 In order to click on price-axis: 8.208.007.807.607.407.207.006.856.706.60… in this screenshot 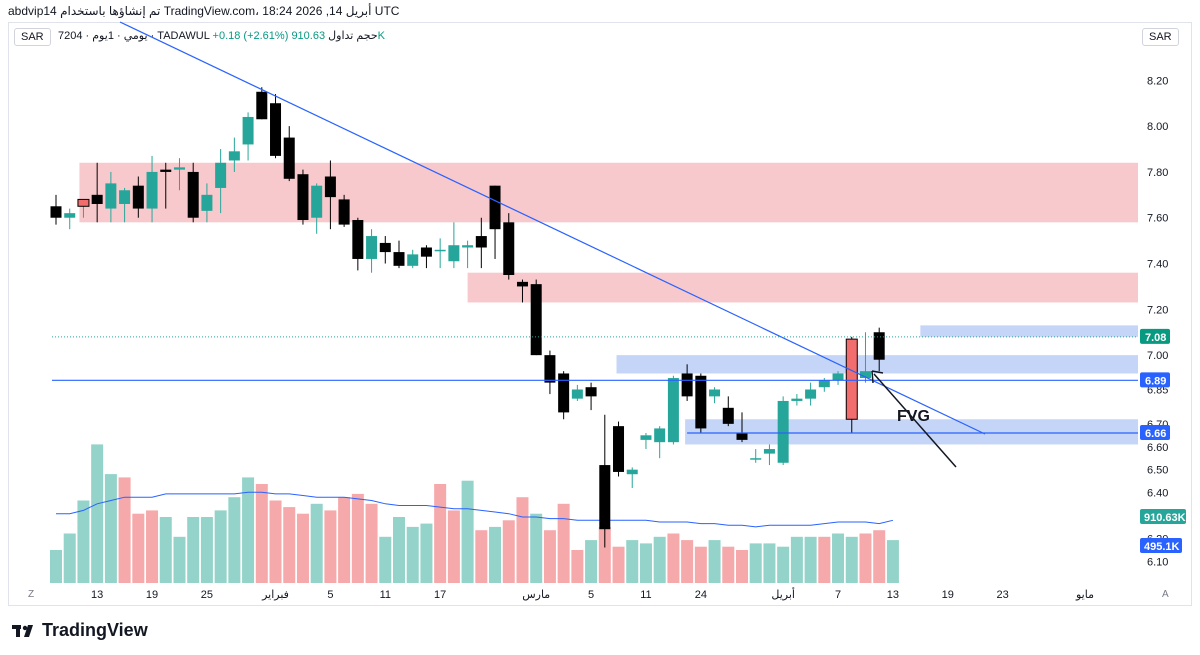, I will do `click(1163, 321)`.